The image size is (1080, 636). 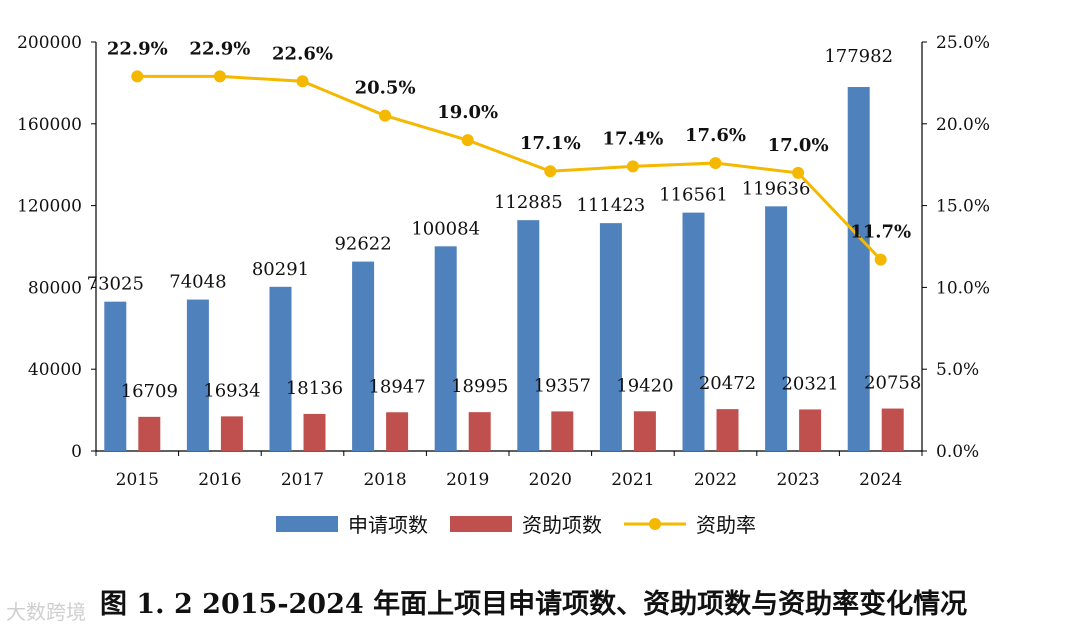 What do you see at coordinates (858, 56) in the screenshot?
I see `application-value-label: 177982` at bounding box center [858, 56].